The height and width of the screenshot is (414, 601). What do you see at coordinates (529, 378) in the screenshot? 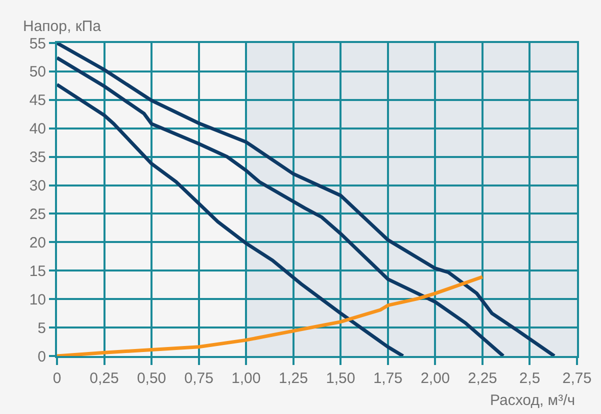
I see `x-tick-label: 2,5` at bounding box center [529, 378].